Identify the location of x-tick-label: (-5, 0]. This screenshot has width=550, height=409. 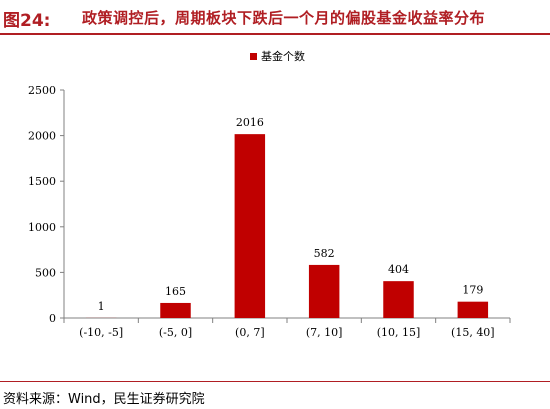
(175, 332).